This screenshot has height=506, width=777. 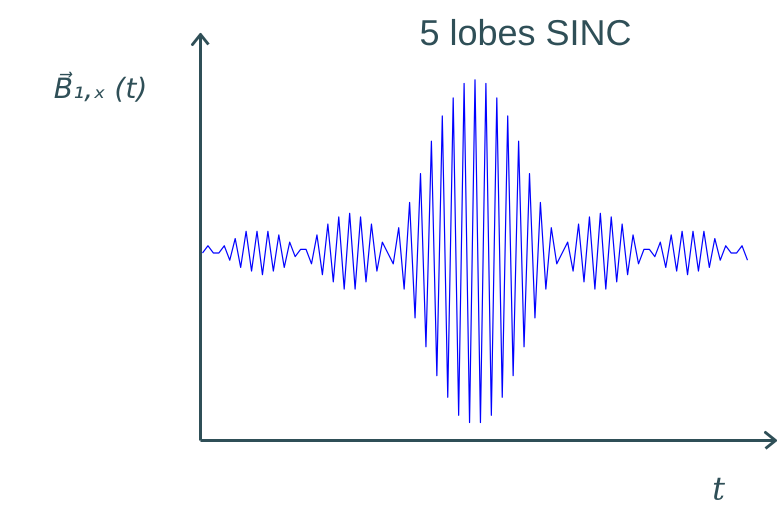 I want to click on chart-title: 5 lobes SINC, so click(x=525, y=32).